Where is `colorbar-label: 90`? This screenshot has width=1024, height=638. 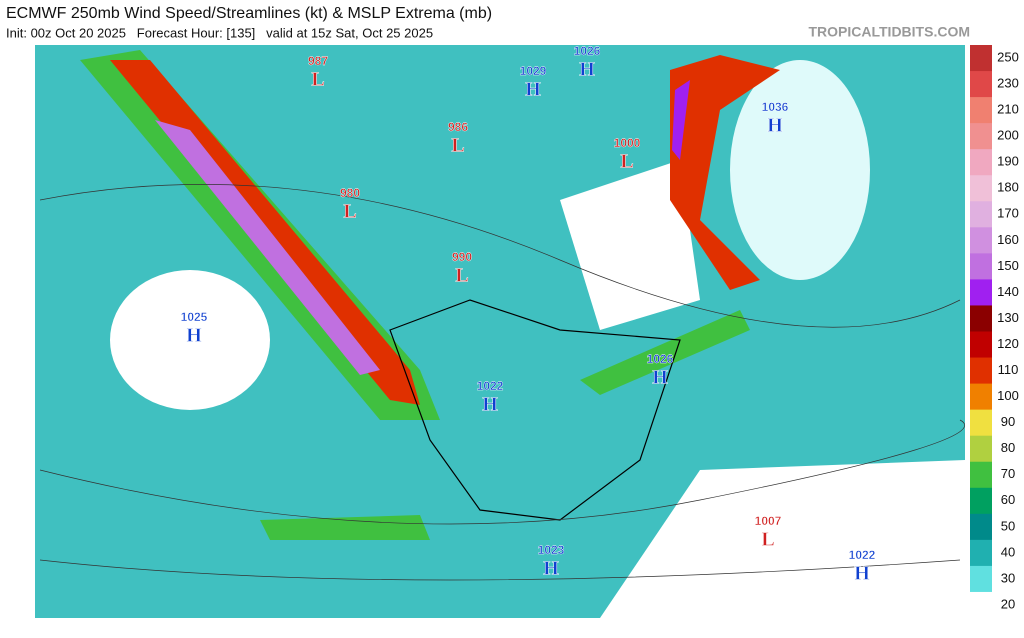 colorbar-label: 90 is located at coordinates (1008, 421).